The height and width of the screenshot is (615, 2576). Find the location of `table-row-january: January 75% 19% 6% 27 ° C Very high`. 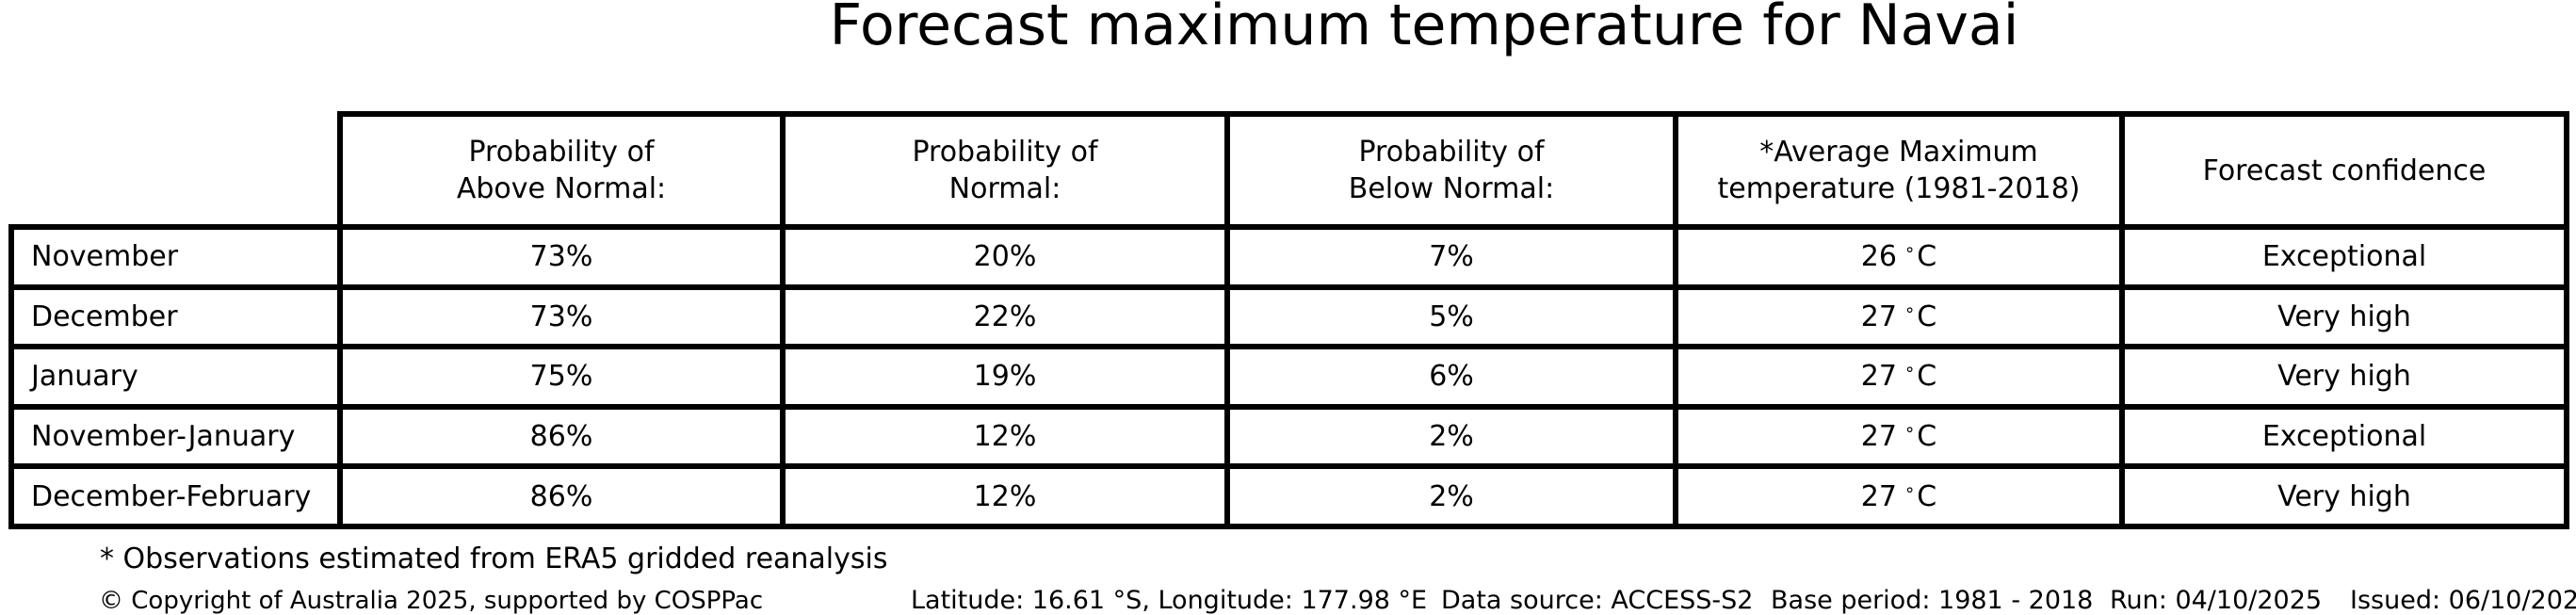

table-row-january: January 75% 19% 6% 27 ° C Very high is located at coordinates (1288, 377).